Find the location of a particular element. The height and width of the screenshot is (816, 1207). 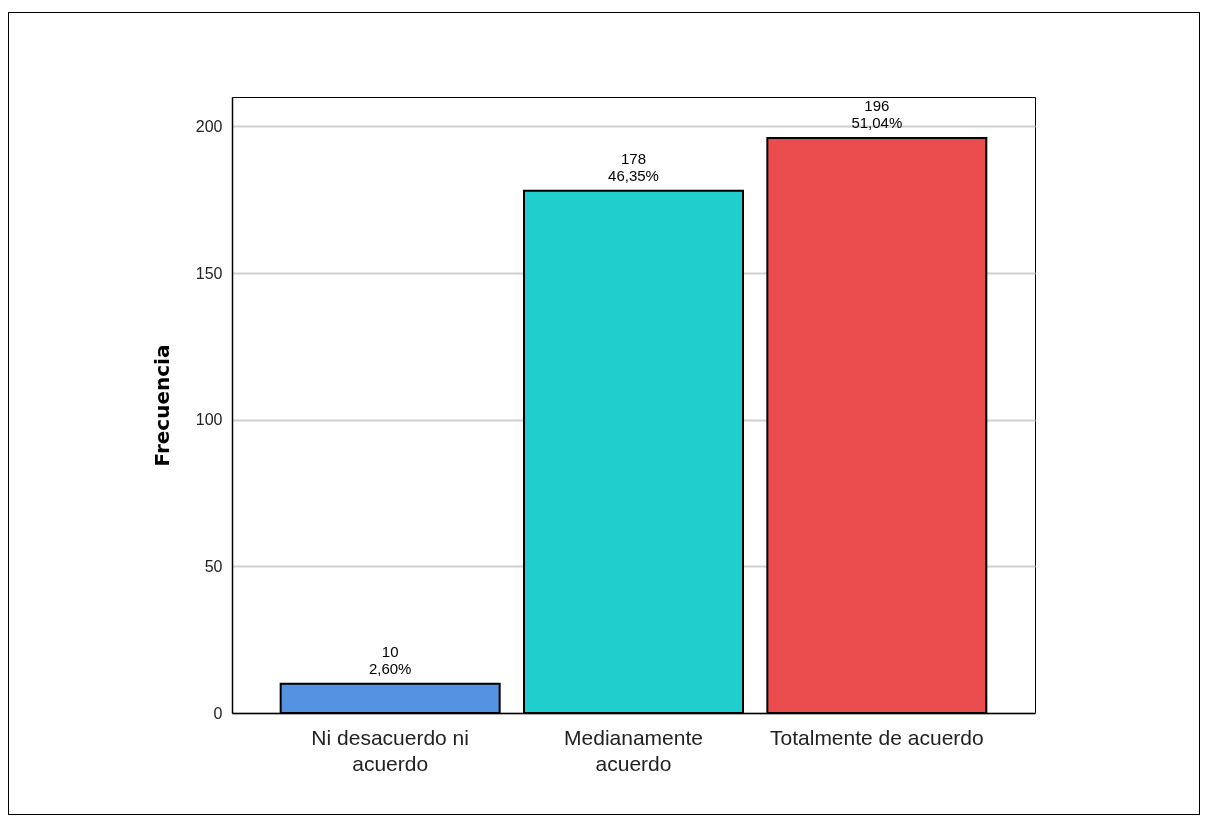

y-tick-label: 200 is located at coordinates (209, 126).